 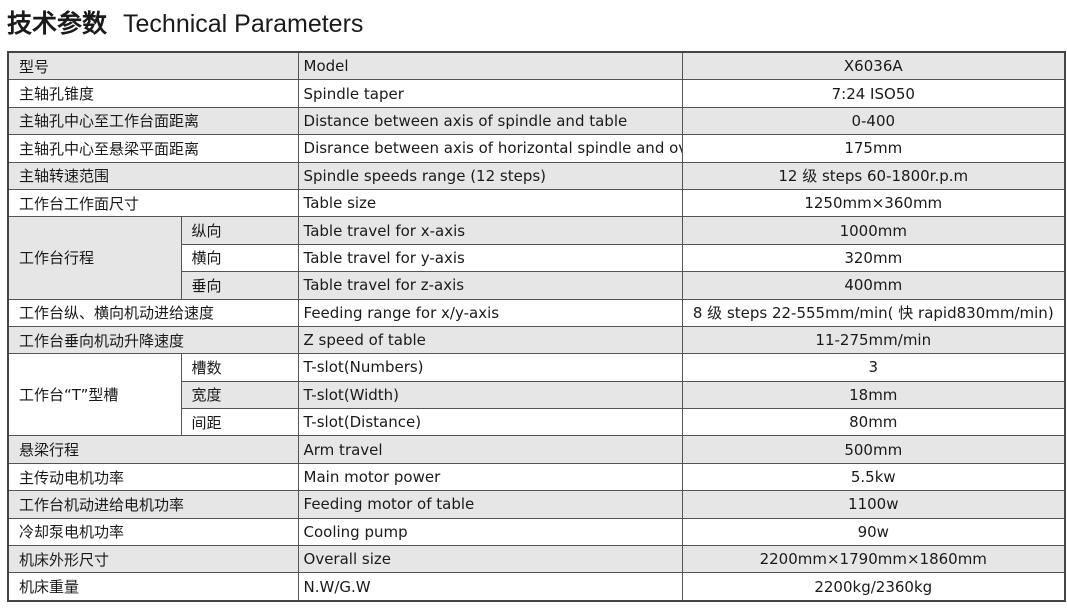 What do you see at coordinates (94, 258) in the screenshot?
I see `group-label: 工作台行程` at bounding box center [94, 258].